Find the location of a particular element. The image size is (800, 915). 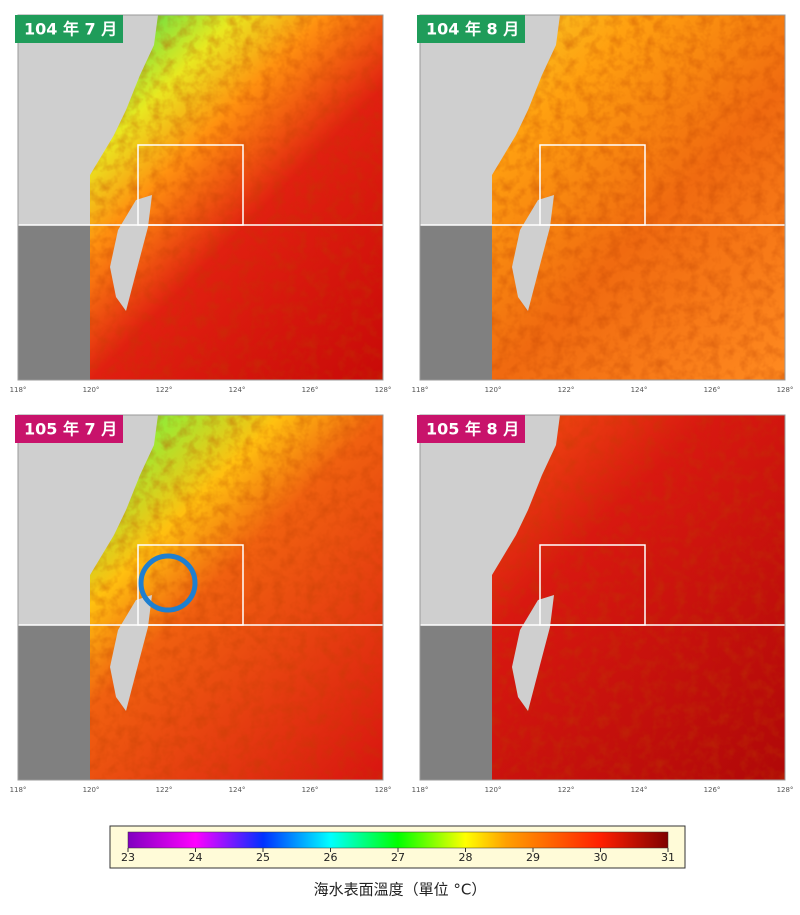

colorbar-tick-label: 25 is located at coordinates (263, 857).